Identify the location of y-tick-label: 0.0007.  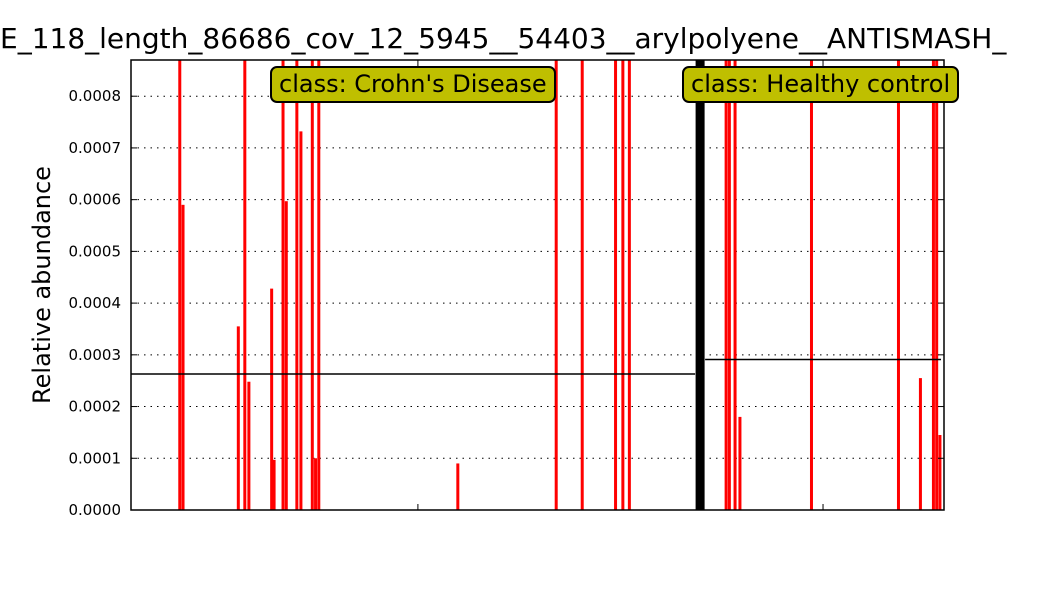
(95, 148).